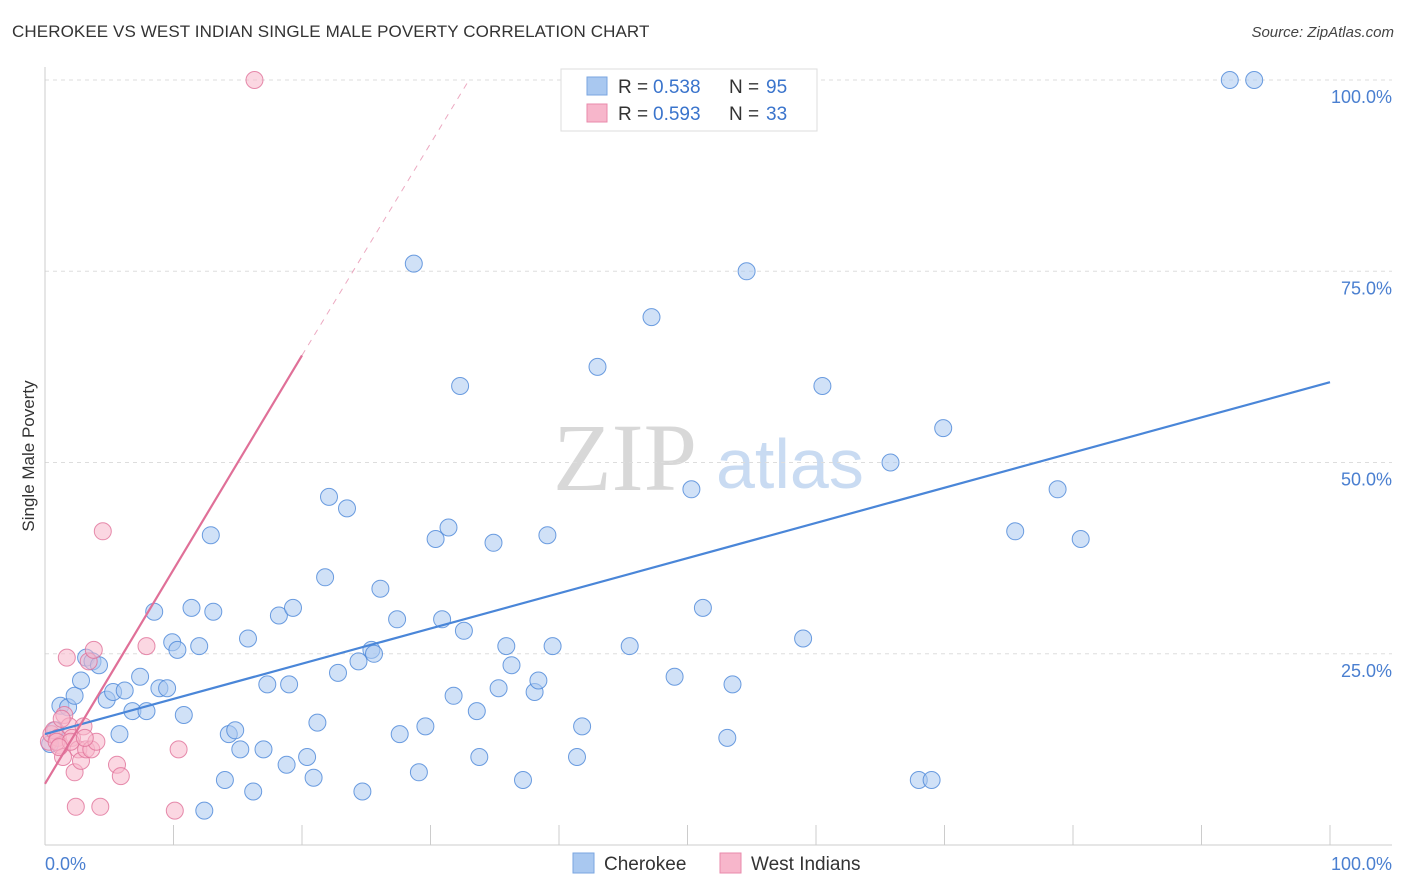 The width and height of the screenshot is (1406, 892). I want to click on trend-line-extension-west-indians, so click(385, 217).